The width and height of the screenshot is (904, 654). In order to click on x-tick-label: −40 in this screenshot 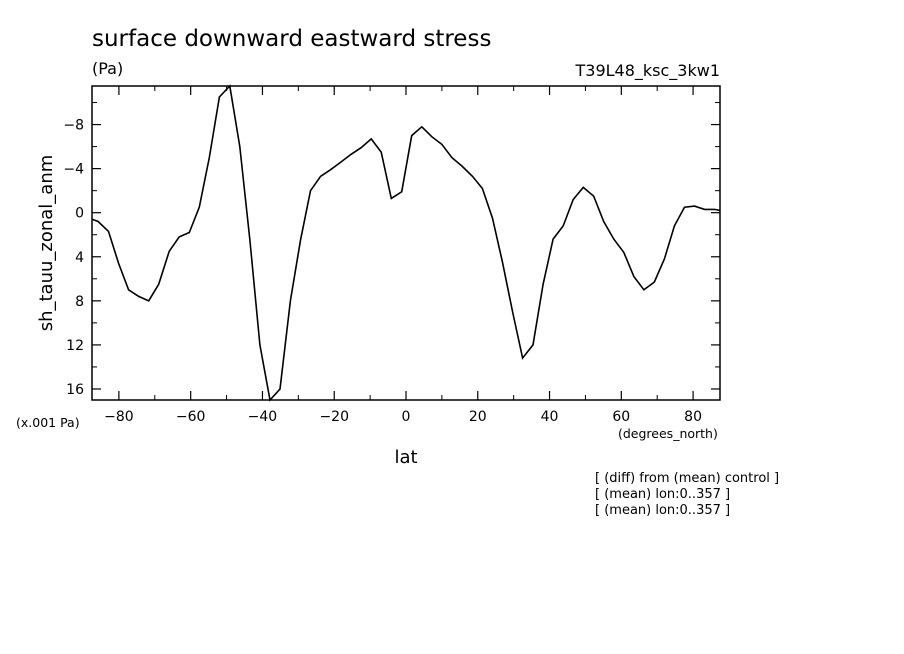, I will do `click(263, 417)`.